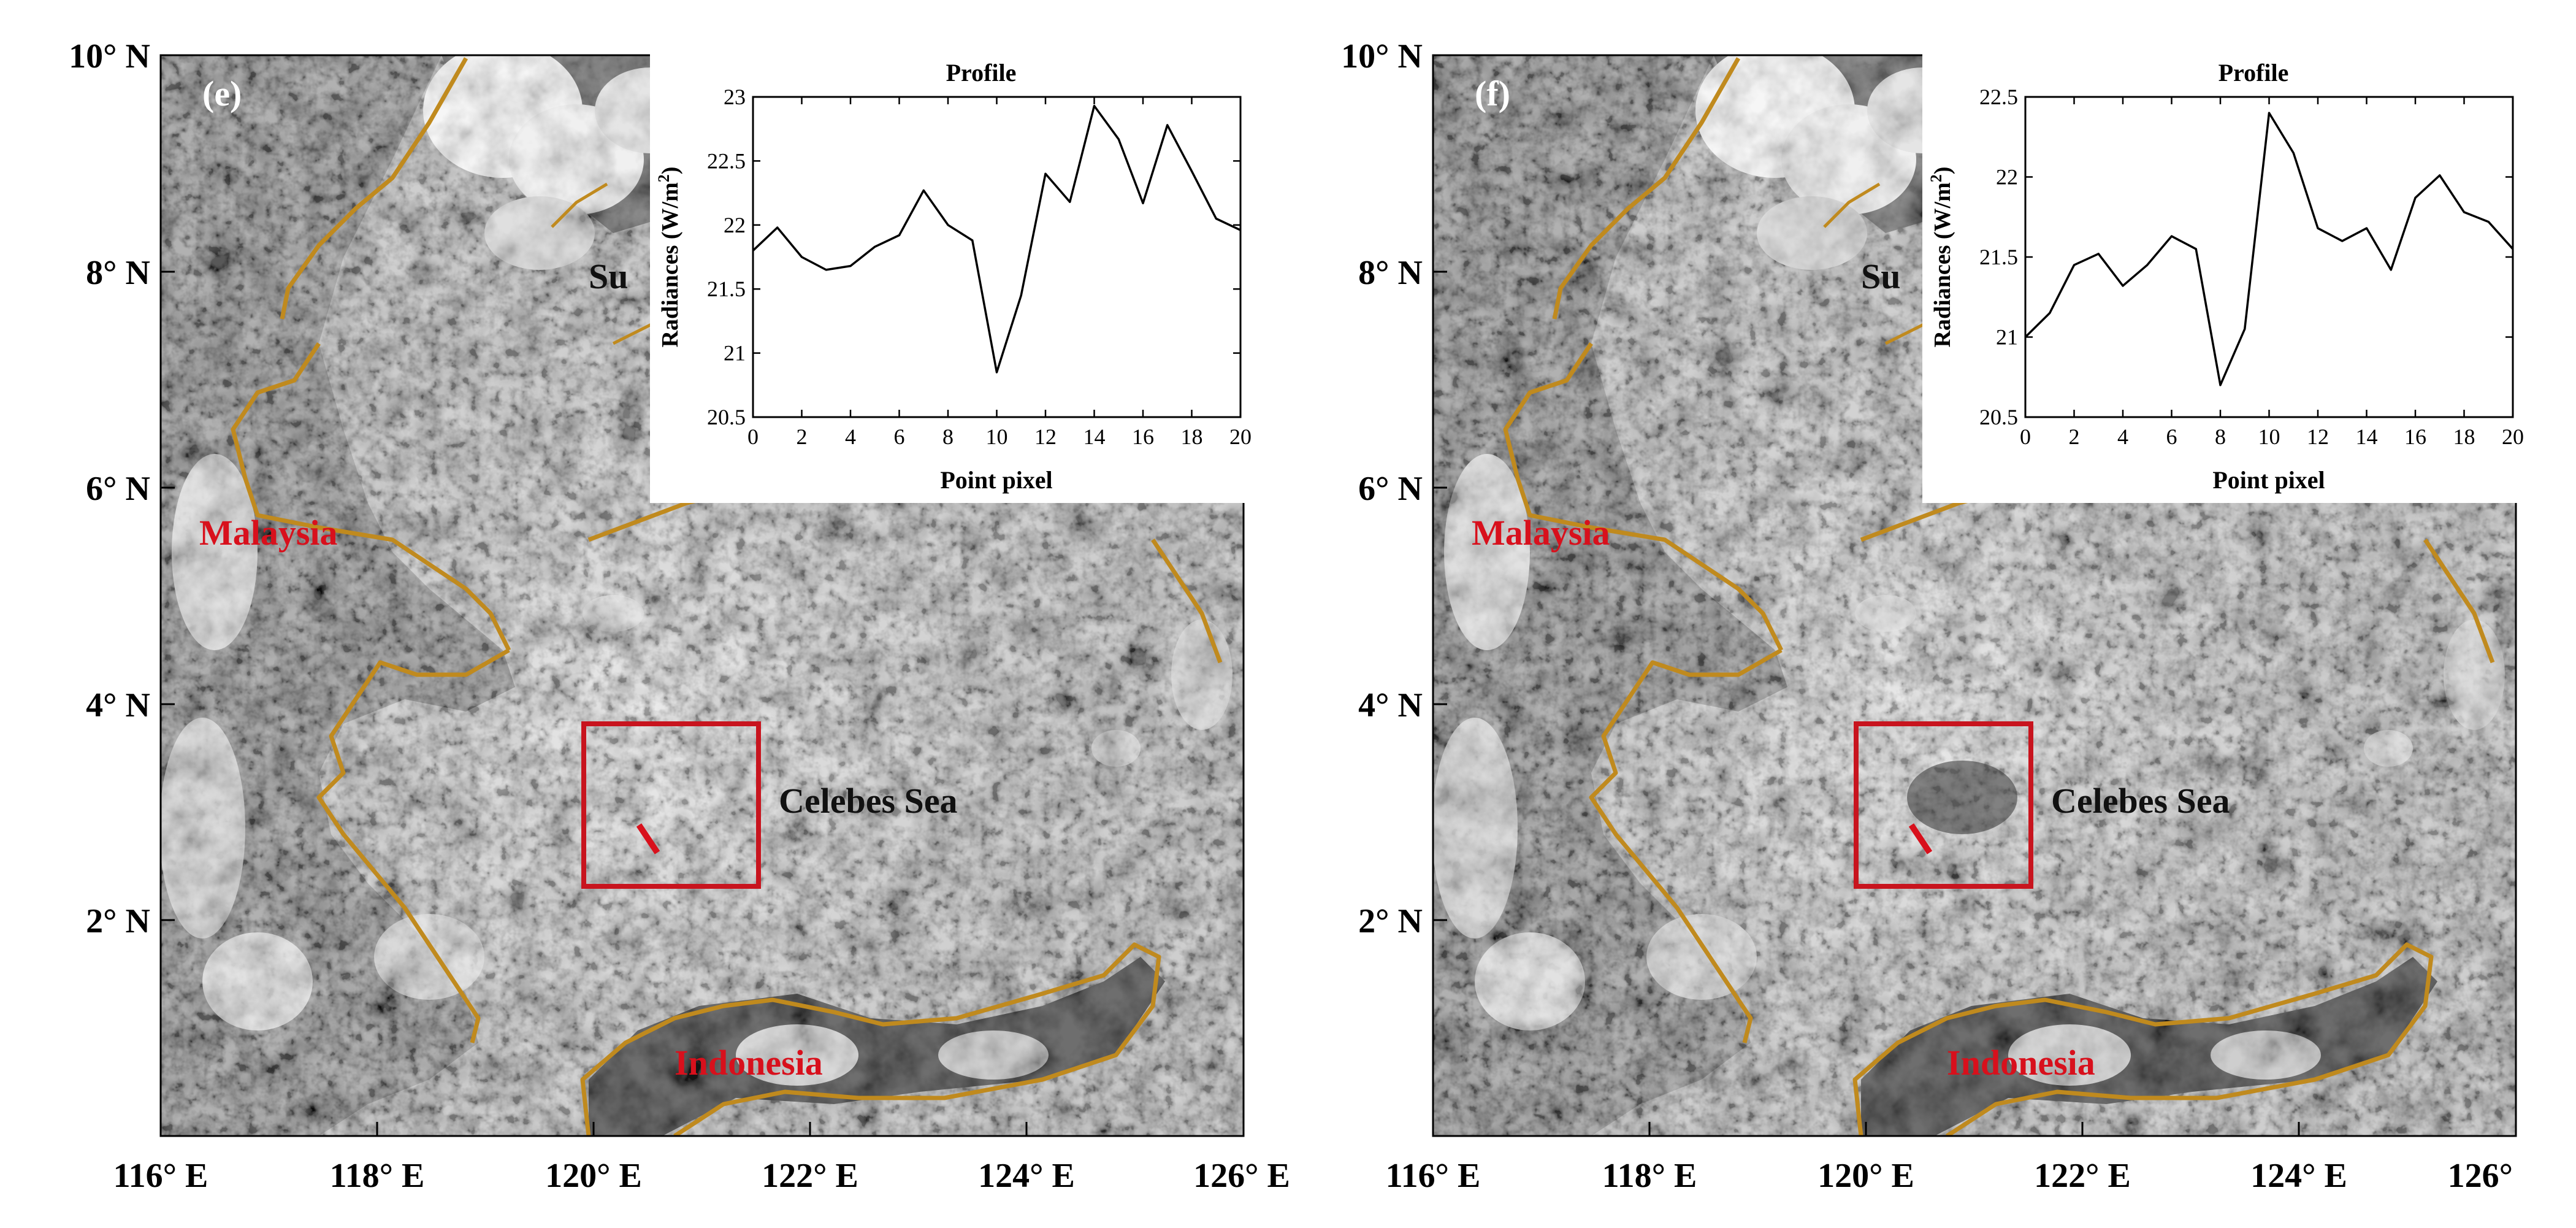 This screenshot has height=1228, width=2576. Describe the element at coordinates (979, 267) in the screenshot. I see `chart-marks-e: 0 2 4 6 8 10 12 14 16 18 20 20.5 21 21.5 22 22.5 23` at that location.